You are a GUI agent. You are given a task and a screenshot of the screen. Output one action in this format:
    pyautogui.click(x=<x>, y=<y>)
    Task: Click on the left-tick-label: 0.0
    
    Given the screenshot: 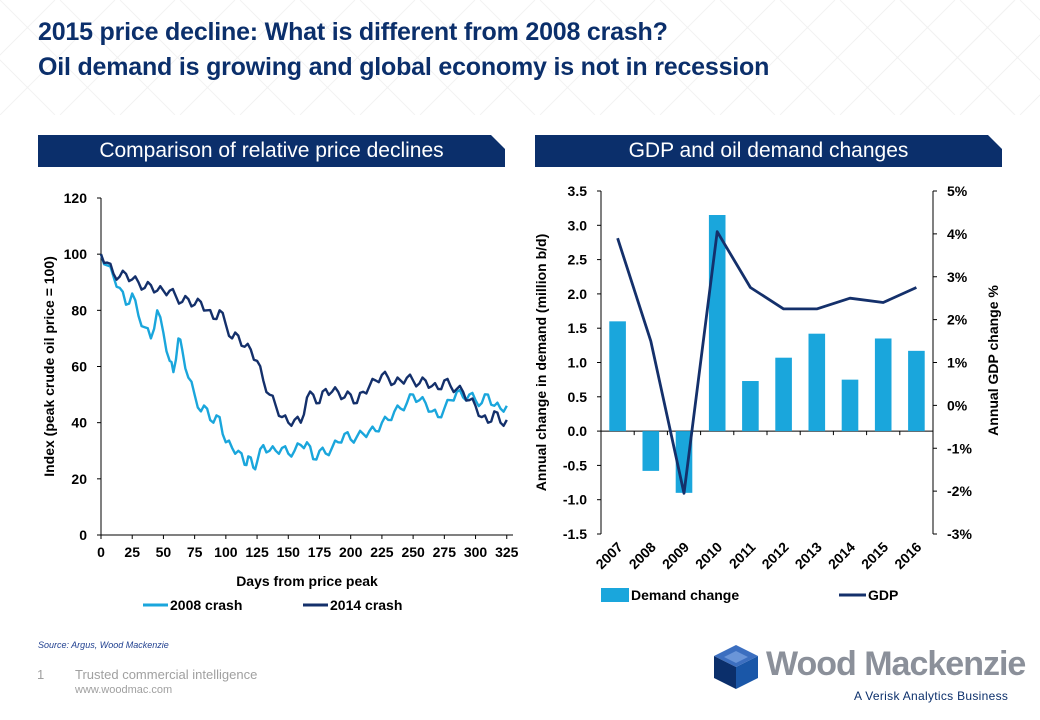 What is the action you would take?
    pyautogui.click(x=578, y=431)
    